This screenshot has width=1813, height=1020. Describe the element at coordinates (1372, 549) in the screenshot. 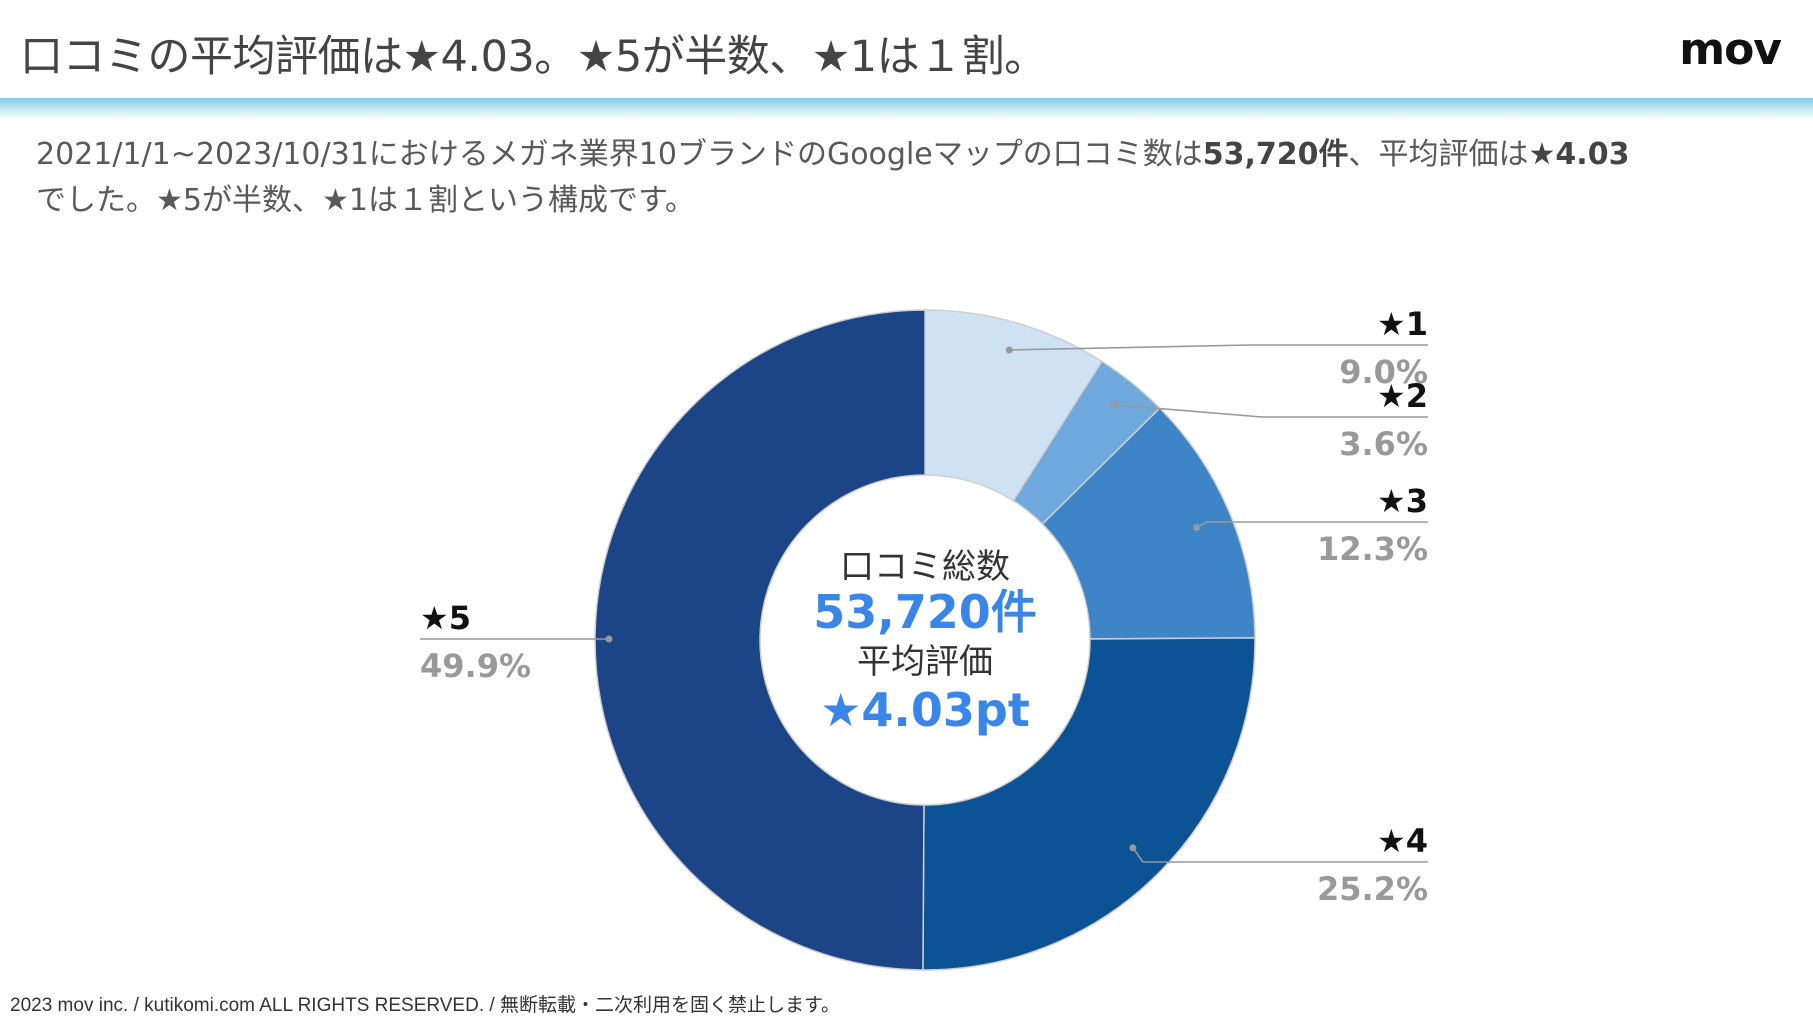

I see `value-star-3: 12.3%` at that location.